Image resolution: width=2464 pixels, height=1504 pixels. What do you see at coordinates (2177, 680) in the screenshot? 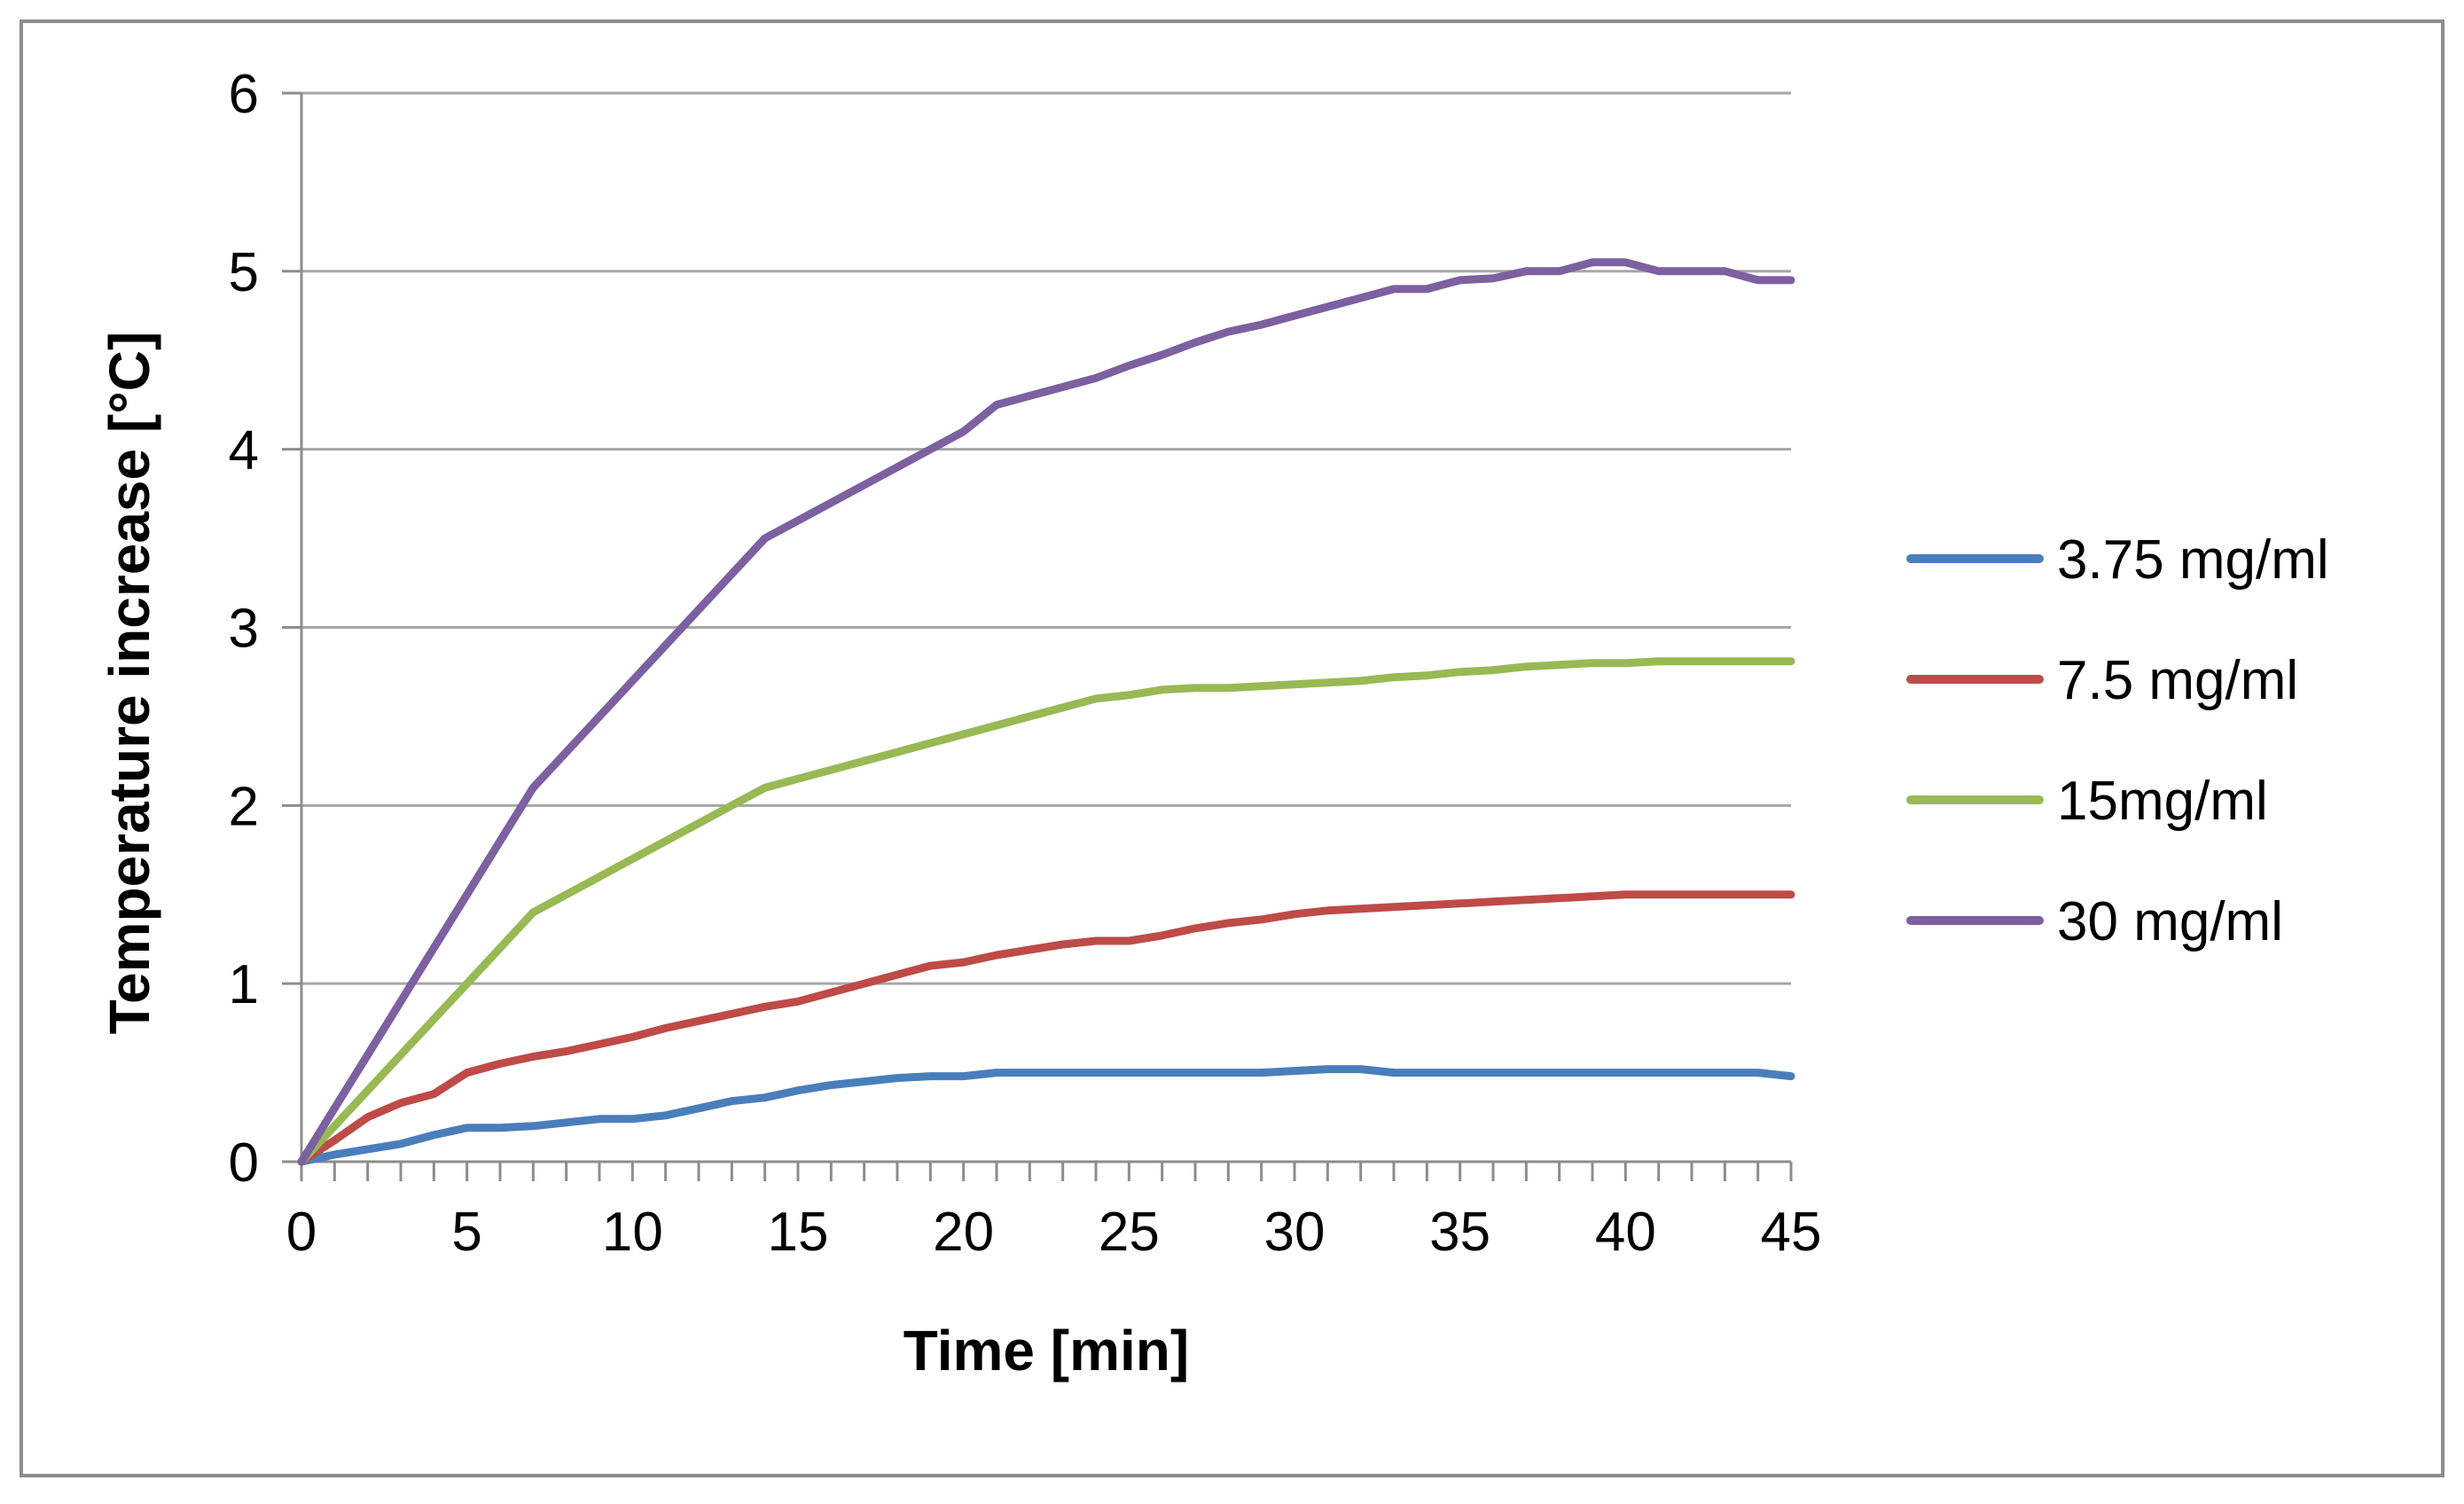
I see `legend-label: 7.5 mg/ml` at bounding box center [2177, 680].